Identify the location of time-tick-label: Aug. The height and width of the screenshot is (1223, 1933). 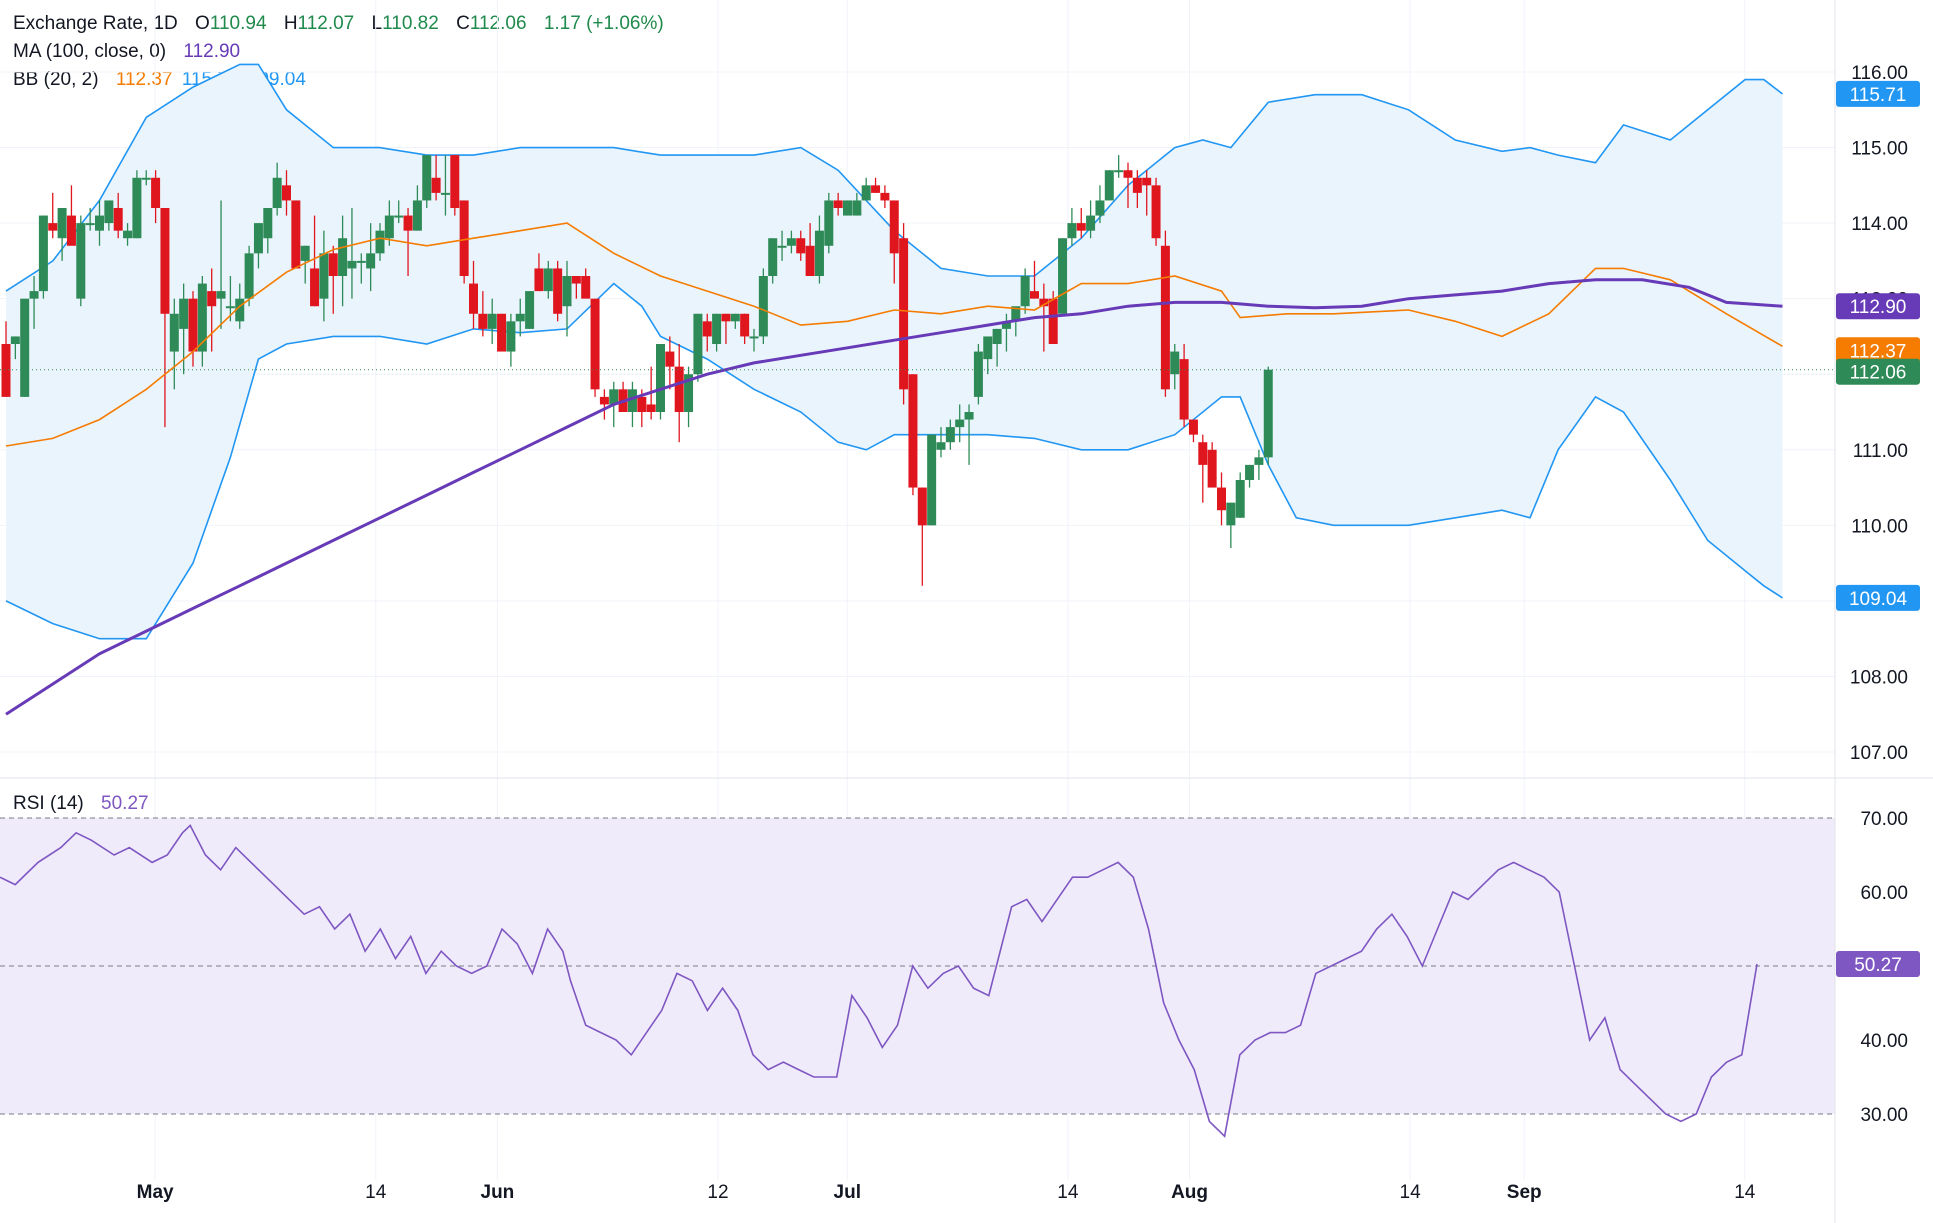
(1189, 1192).